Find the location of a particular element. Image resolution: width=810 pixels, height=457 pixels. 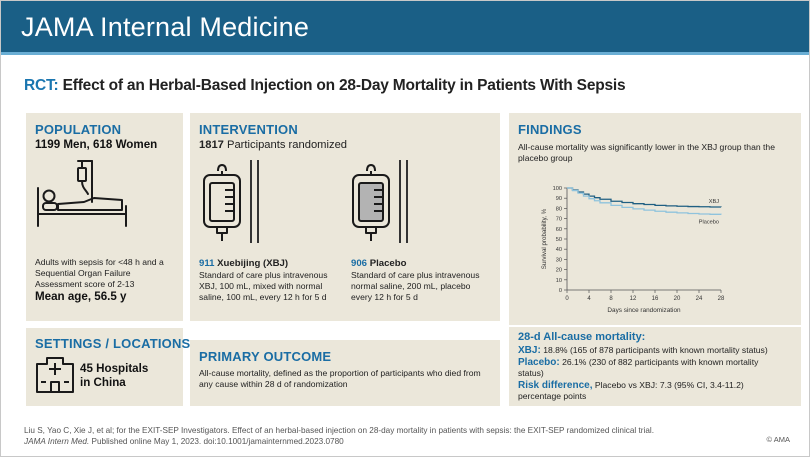

placebo-arm-title: 906 Placebo is located at coordinates (378, 263).